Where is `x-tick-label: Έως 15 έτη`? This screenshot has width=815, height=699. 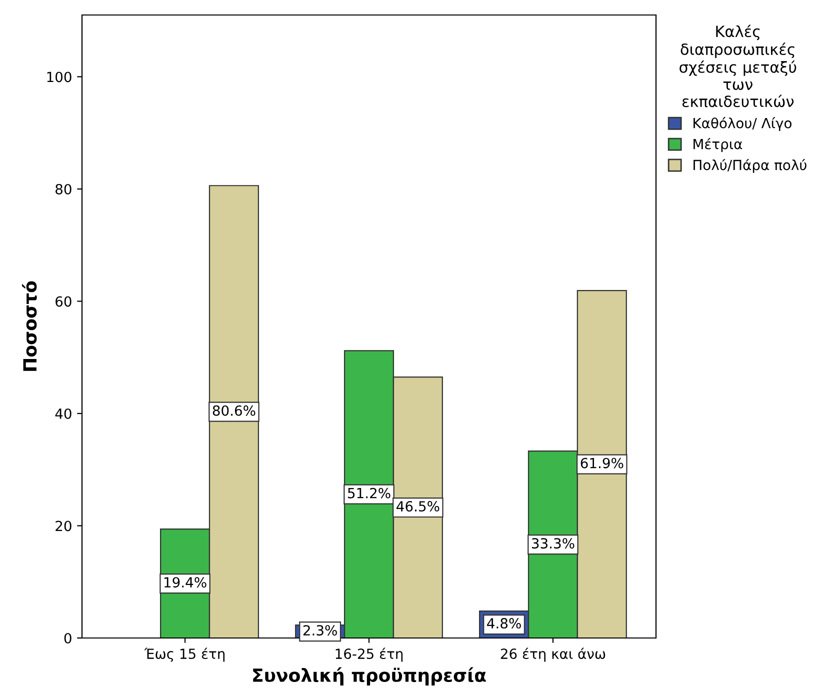 x-tick-label: Έως 15 έτη is located at coordinates (184, 655).